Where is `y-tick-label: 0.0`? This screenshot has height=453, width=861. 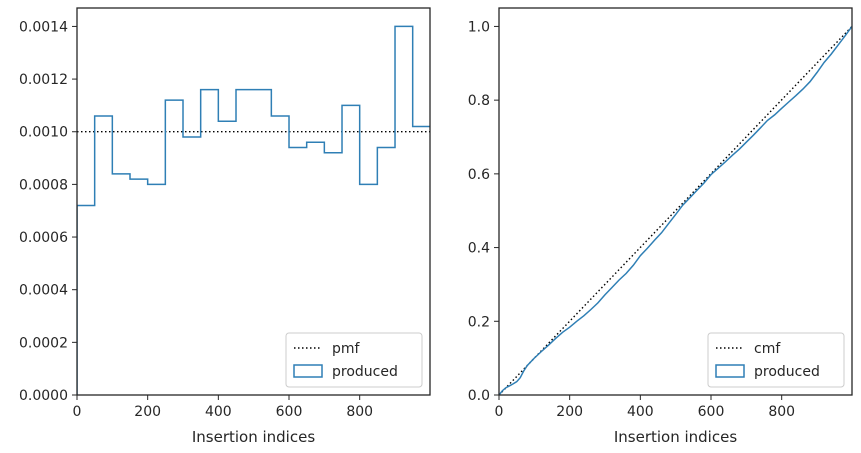 y-tick-label: 0.0 is located at coordinates (479, 396).